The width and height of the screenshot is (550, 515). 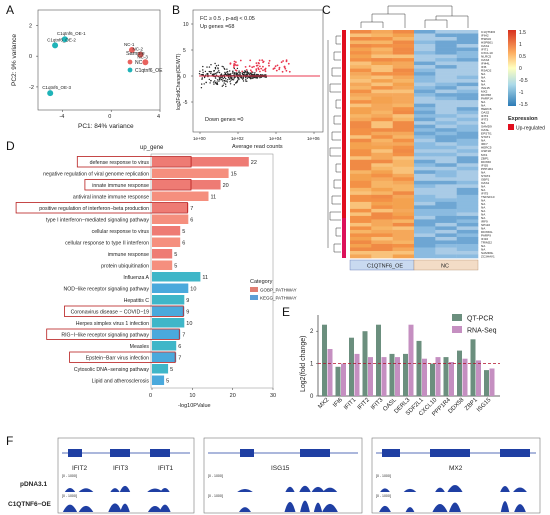 What do you see at coordinates (484, 67) in the screenshot?
I see `heatmap-gene-label: IFI6` at bounding box center [484, 67].